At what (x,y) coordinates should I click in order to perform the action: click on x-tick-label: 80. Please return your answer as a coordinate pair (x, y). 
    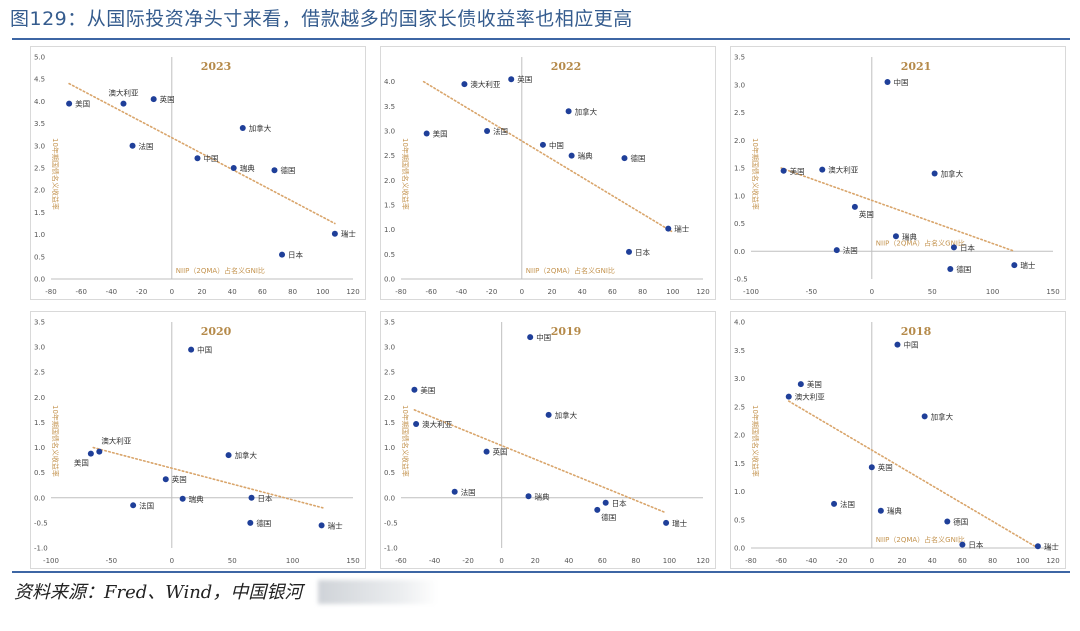
    Looking at the image, I should click on (635, 561).